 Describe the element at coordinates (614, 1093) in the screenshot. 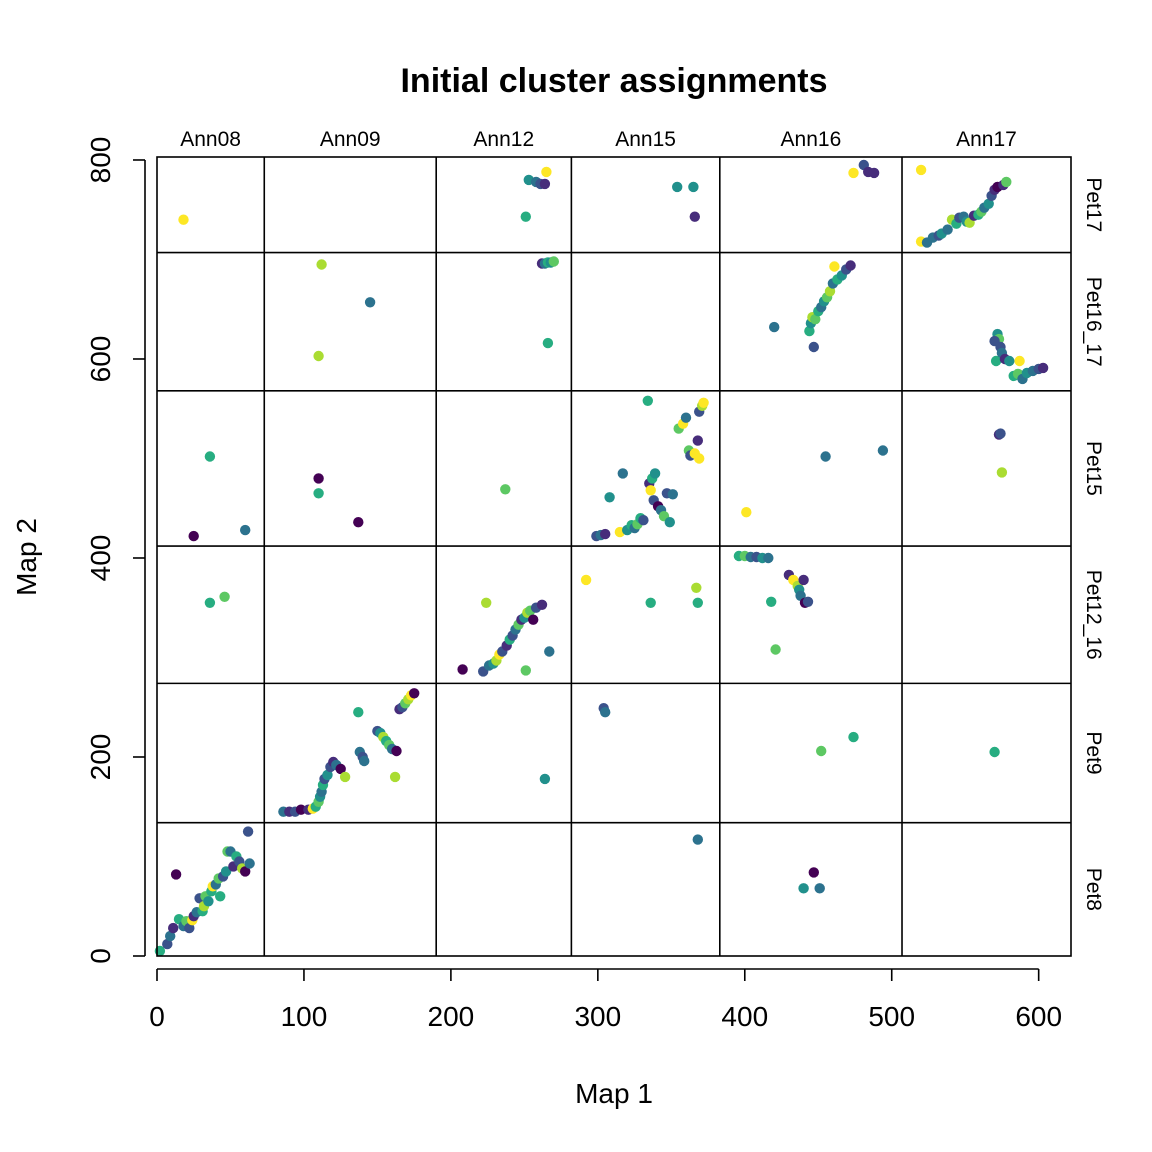

I see `x-axis-title: Map 1` at that location.